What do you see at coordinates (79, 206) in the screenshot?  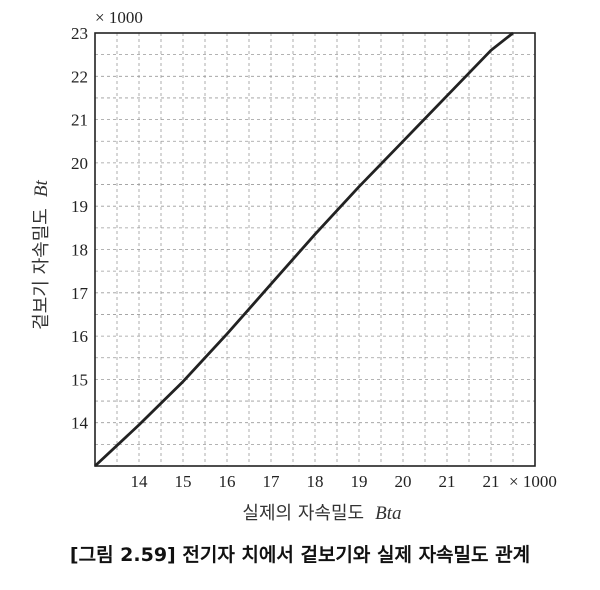 I see `y-tick-label: 19` at bounding box center [79, 206].